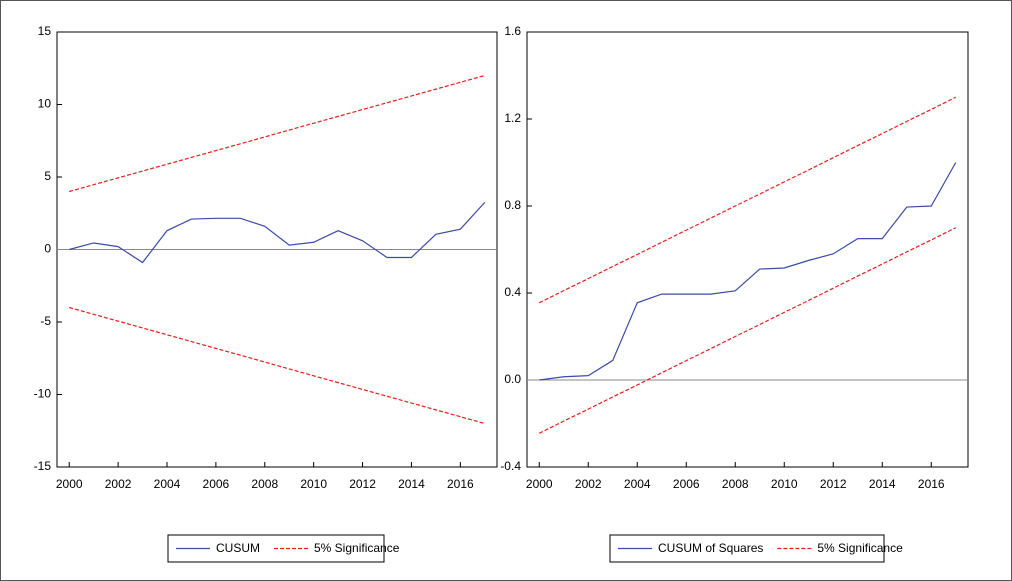 This screenshot has height=581, width=1012. What do you see at coordinates (45, 321) in the screenshot?
I see `y-tick-label: -5` at bounding box center [45, 321].